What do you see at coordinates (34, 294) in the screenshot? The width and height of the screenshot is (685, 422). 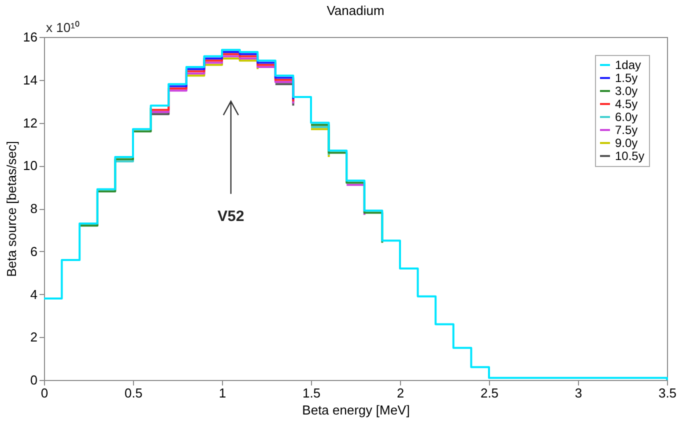 I see `y-tick-label: 4` at bounding box center [34, 294].